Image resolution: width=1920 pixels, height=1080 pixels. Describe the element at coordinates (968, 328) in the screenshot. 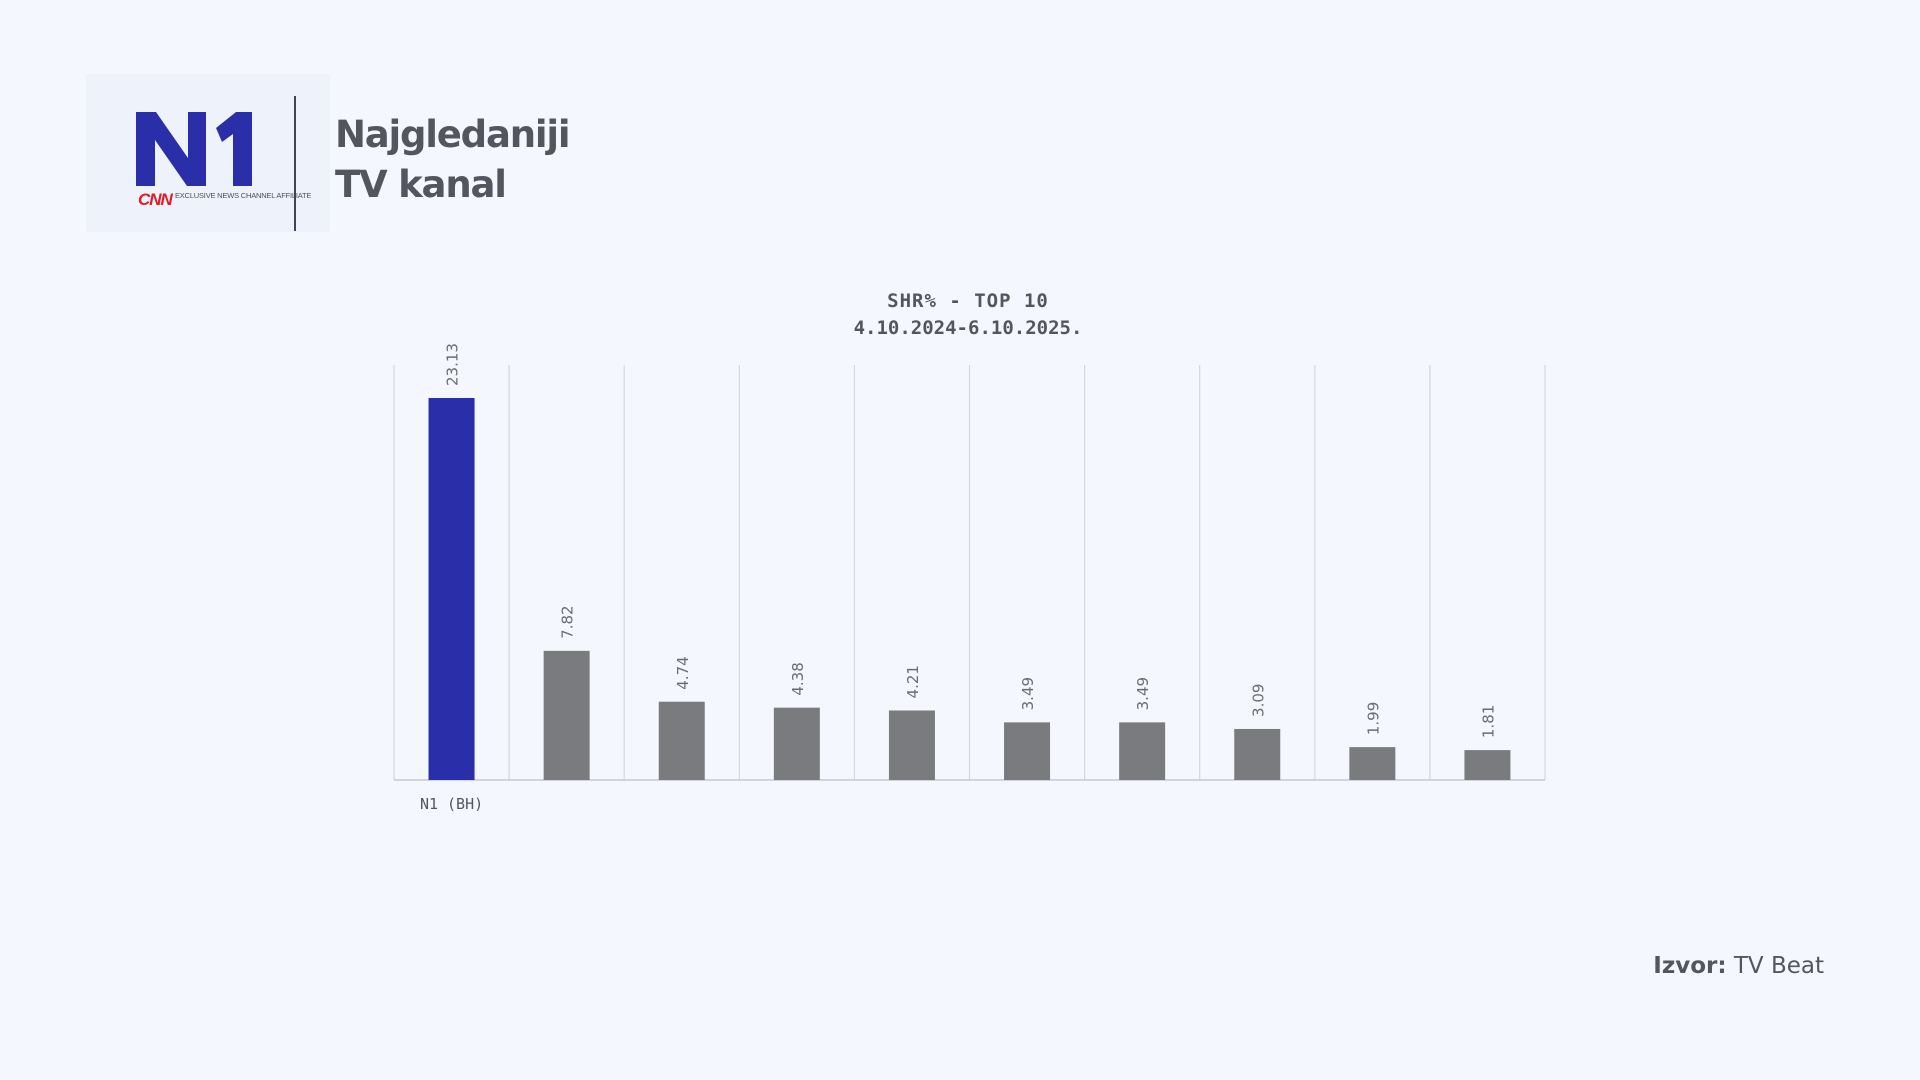

I see `chart-subtitle: 4.10.2024-6.10.2025.` at that location.